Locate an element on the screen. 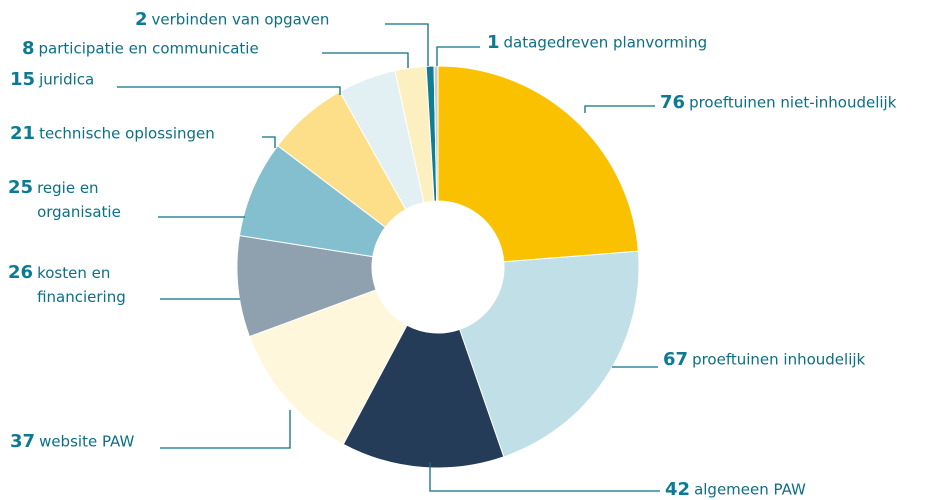 This screenshot has height=500, width=944. category-label: algemeen PAW is located at coordinates (750, 490).